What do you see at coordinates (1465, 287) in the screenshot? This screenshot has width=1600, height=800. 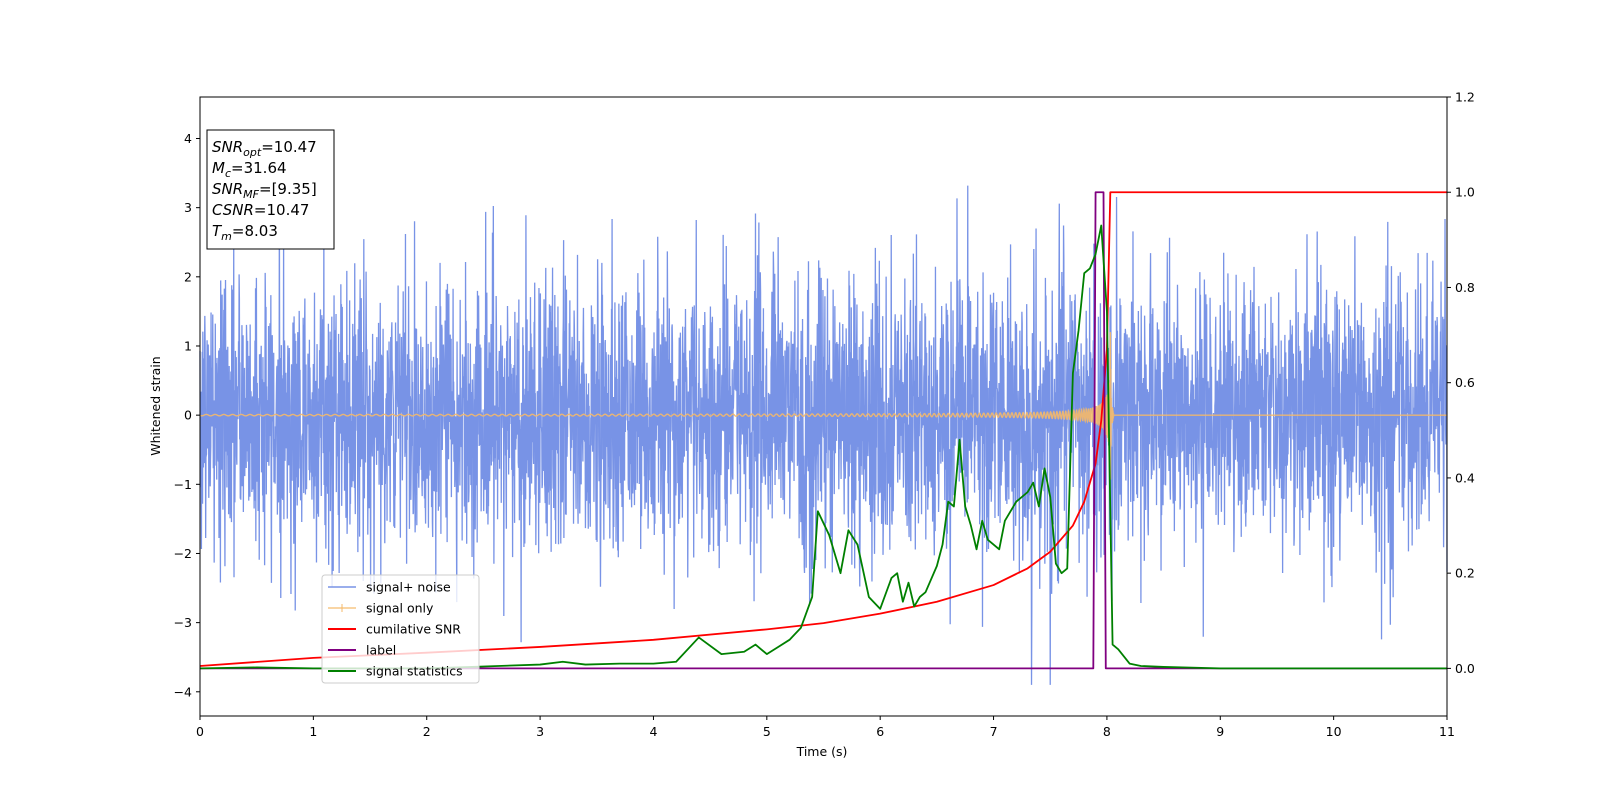 I see `y-right-tick-label: 0.8` at bounding box center [1465, 287].